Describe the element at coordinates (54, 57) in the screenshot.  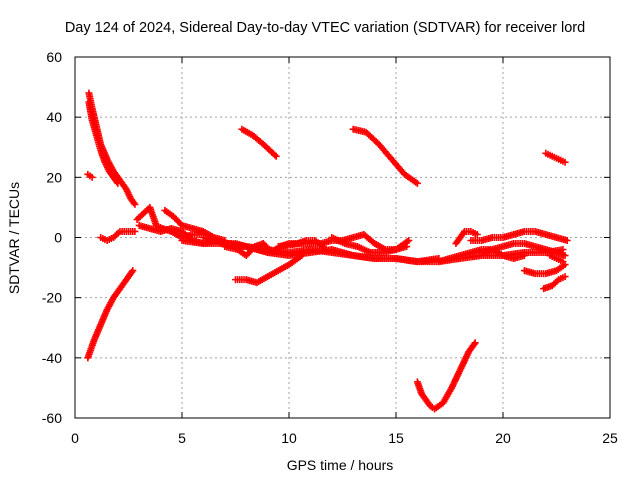
I see `y-tick-label: 60` at that location.